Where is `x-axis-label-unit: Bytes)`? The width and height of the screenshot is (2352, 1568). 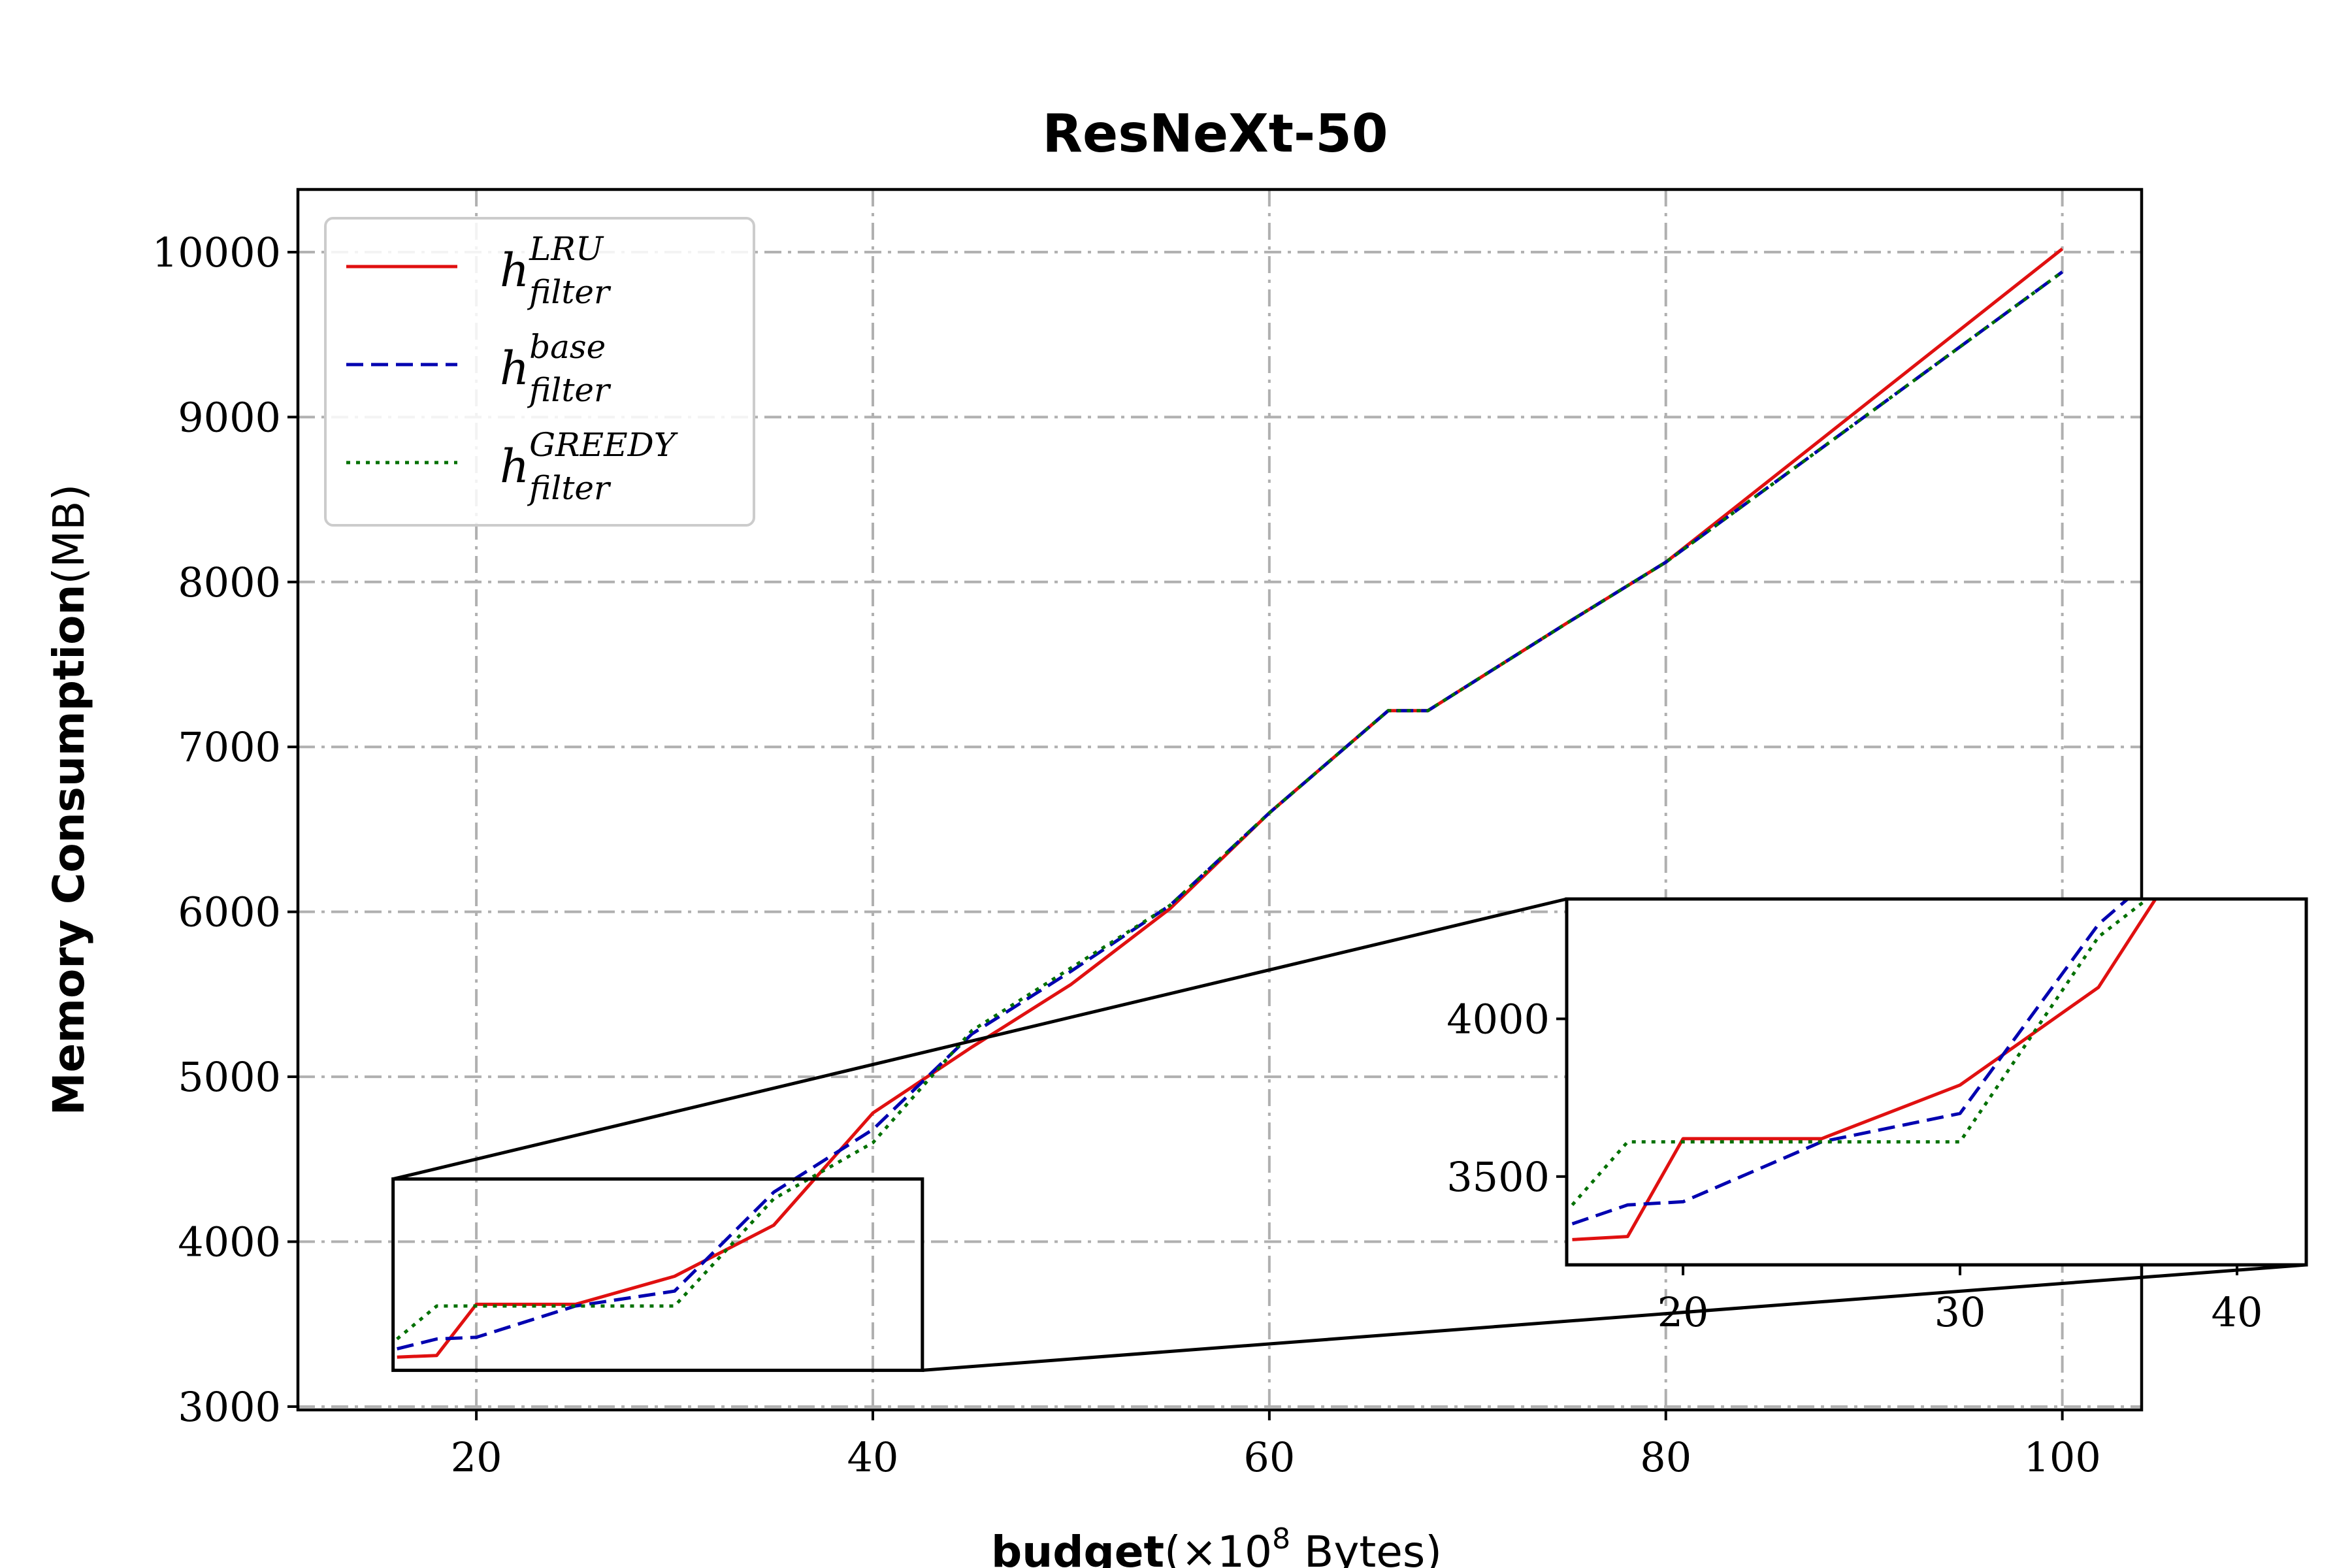
x-axis-label-unit: Bytes) is located at coordinates (1366, 1547).